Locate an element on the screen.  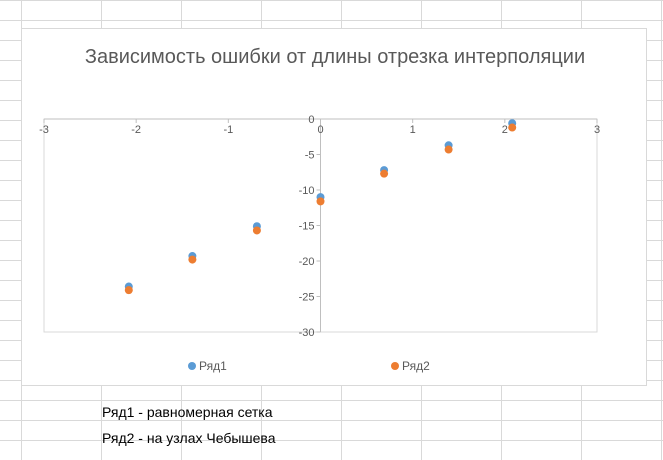
y-tick-label: -30 is located at coordinates (307, 333).